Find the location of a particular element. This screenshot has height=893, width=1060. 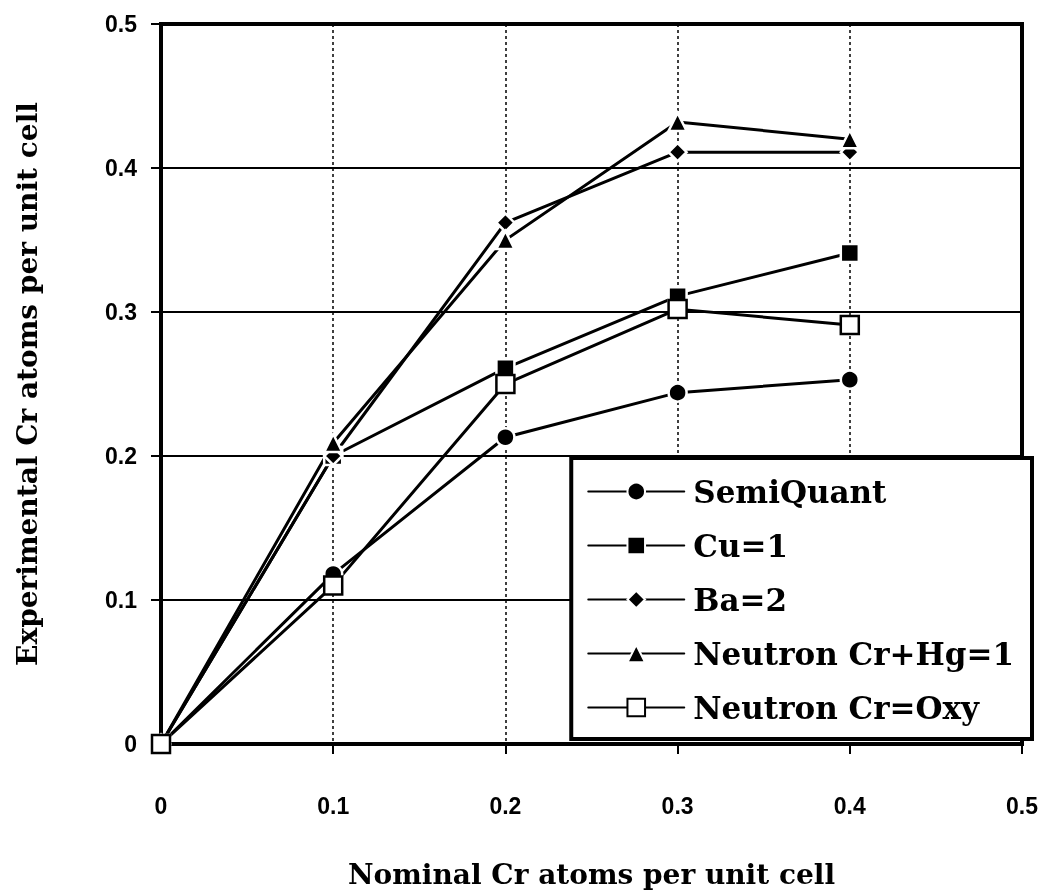

legend-label: Neutron Cr+Hg=1 is located at coordinates (853, 653).